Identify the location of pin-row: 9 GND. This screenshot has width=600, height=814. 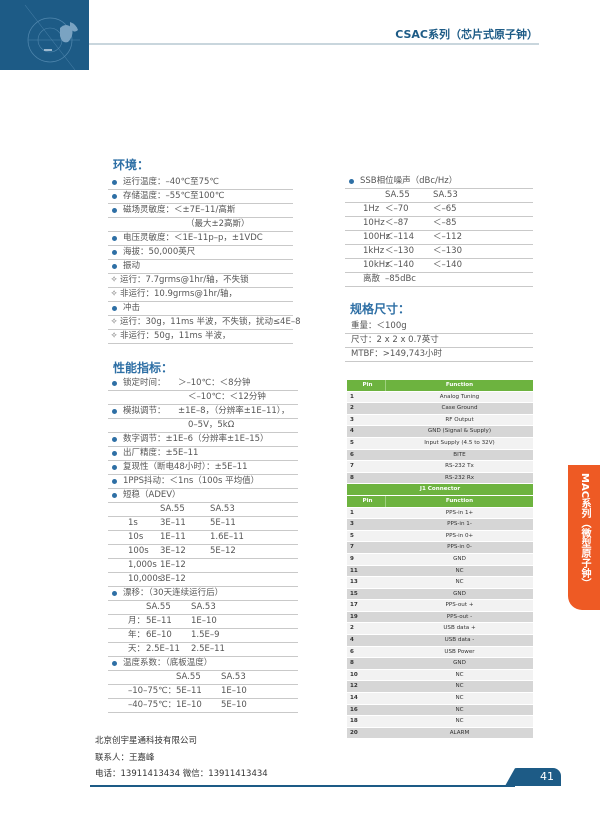
(440, 559).